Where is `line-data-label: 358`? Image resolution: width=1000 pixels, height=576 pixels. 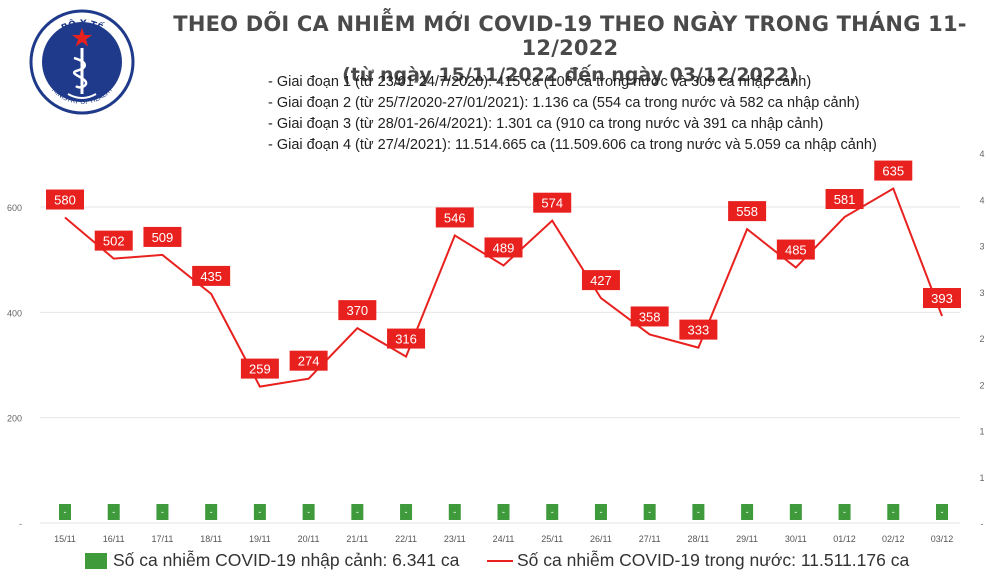
line-data-label: 358 is located at coordinates (650, 316).